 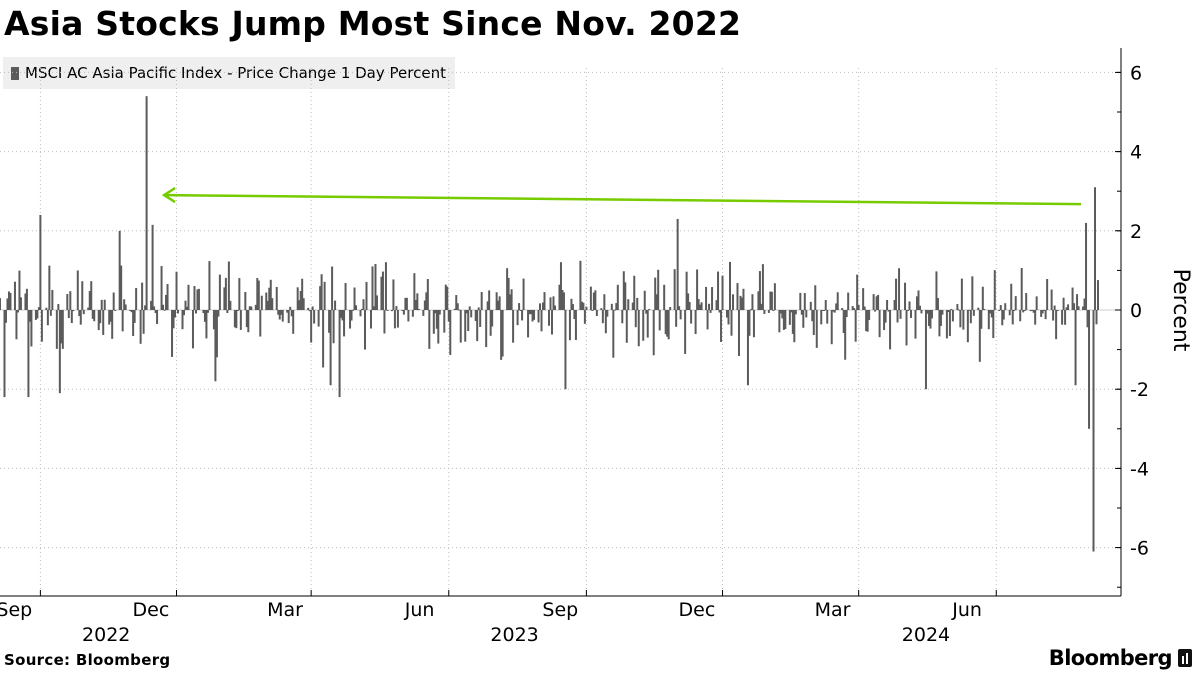 What do you see at coordinates (697, 610) in the screenshot?
I see `x-tick-label: Dec` at bounding box center [697, 610].